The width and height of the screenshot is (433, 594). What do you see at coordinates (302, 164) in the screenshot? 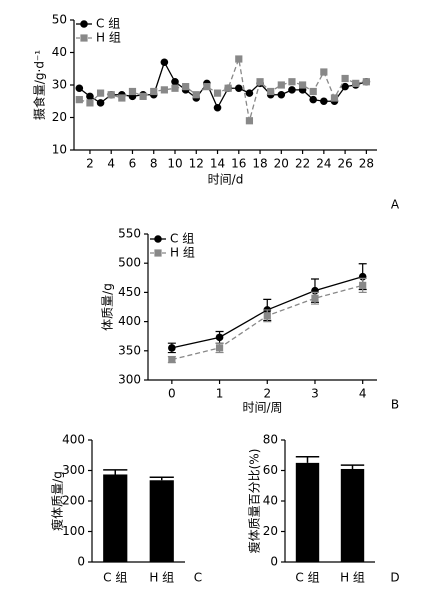
I see `x-tick-label: 22` at bounding box center [302, 164].